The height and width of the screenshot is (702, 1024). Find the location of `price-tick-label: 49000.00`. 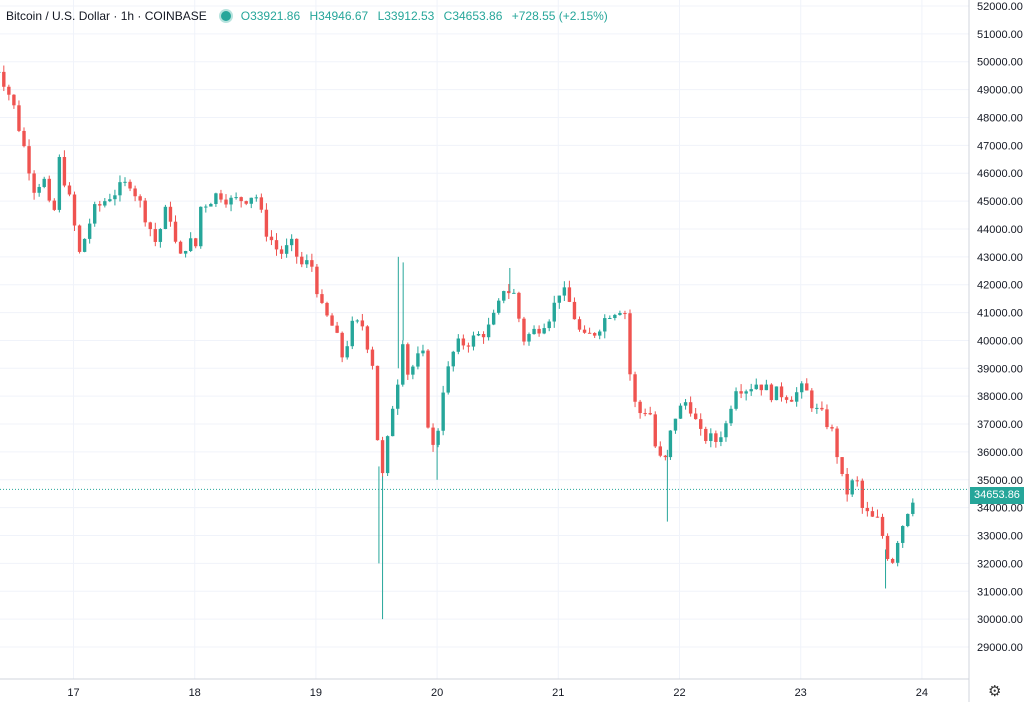

price-tick-label: 49000.00 is located at coordinates (1000, 91).